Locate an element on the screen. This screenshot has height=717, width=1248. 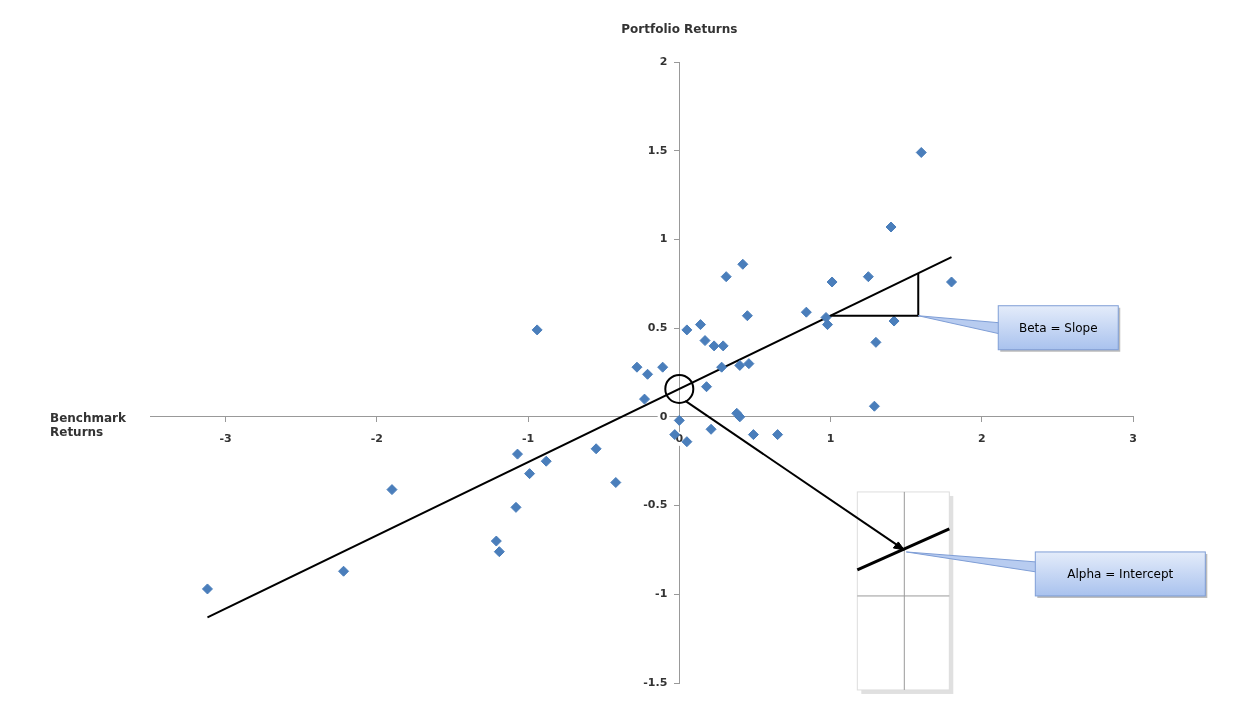
y-axis-title: Portfolio Returns is located at coordinates (679, 29).